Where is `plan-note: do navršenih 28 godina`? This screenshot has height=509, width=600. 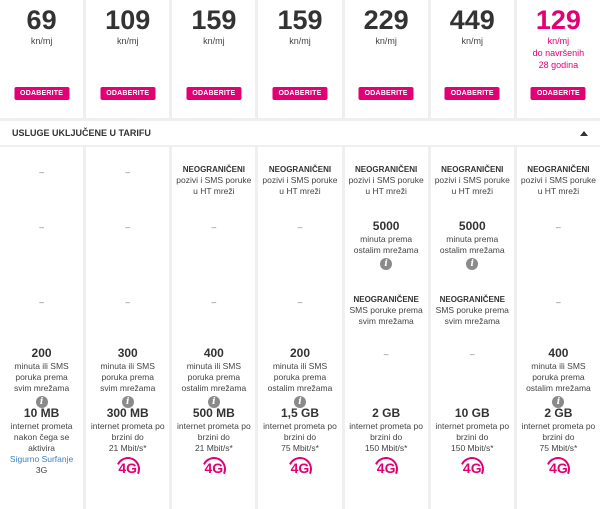 plan-note: do navršenih 28 godina is located at coordinates (558, 59).